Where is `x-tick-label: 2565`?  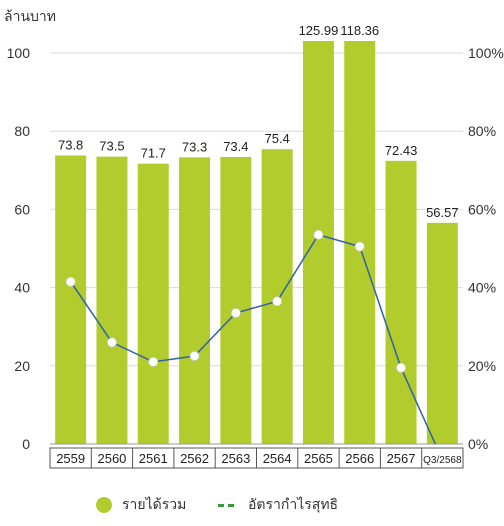
x-tick-label: 2565 is located at coordinates (318, 458).